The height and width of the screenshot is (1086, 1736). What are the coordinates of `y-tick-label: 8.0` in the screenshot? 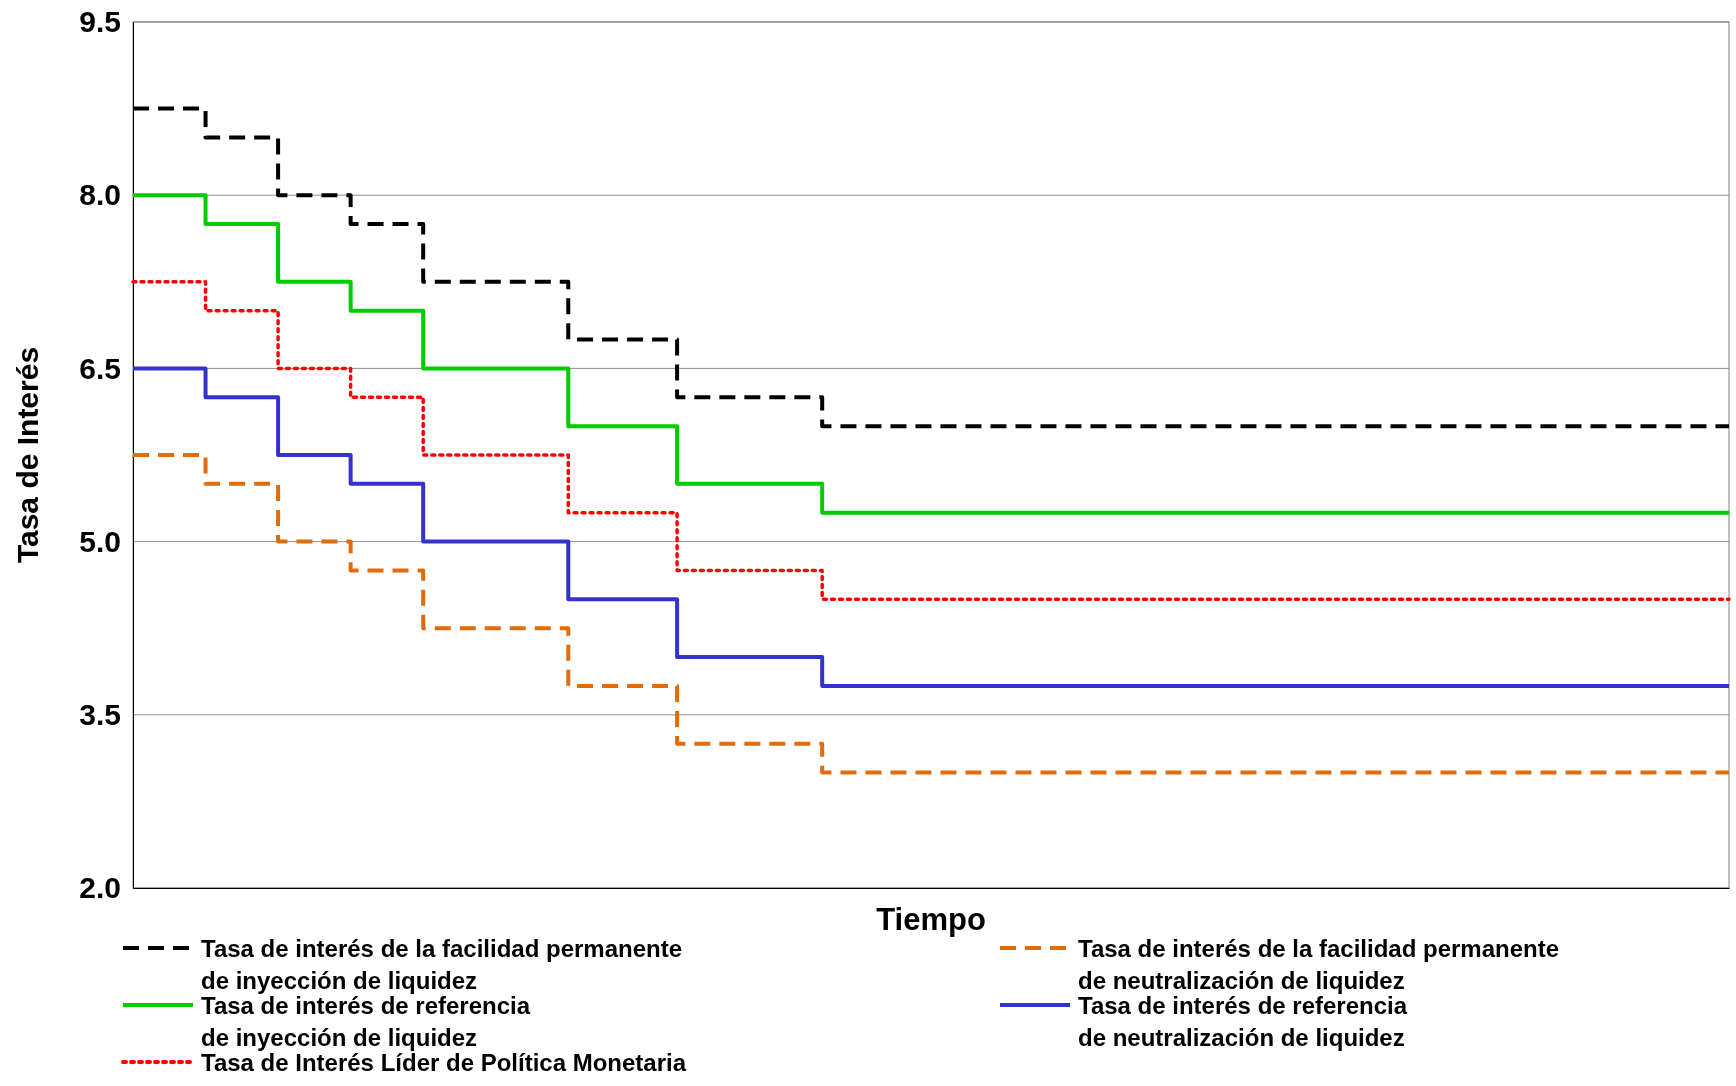 It's located at (100, 195).